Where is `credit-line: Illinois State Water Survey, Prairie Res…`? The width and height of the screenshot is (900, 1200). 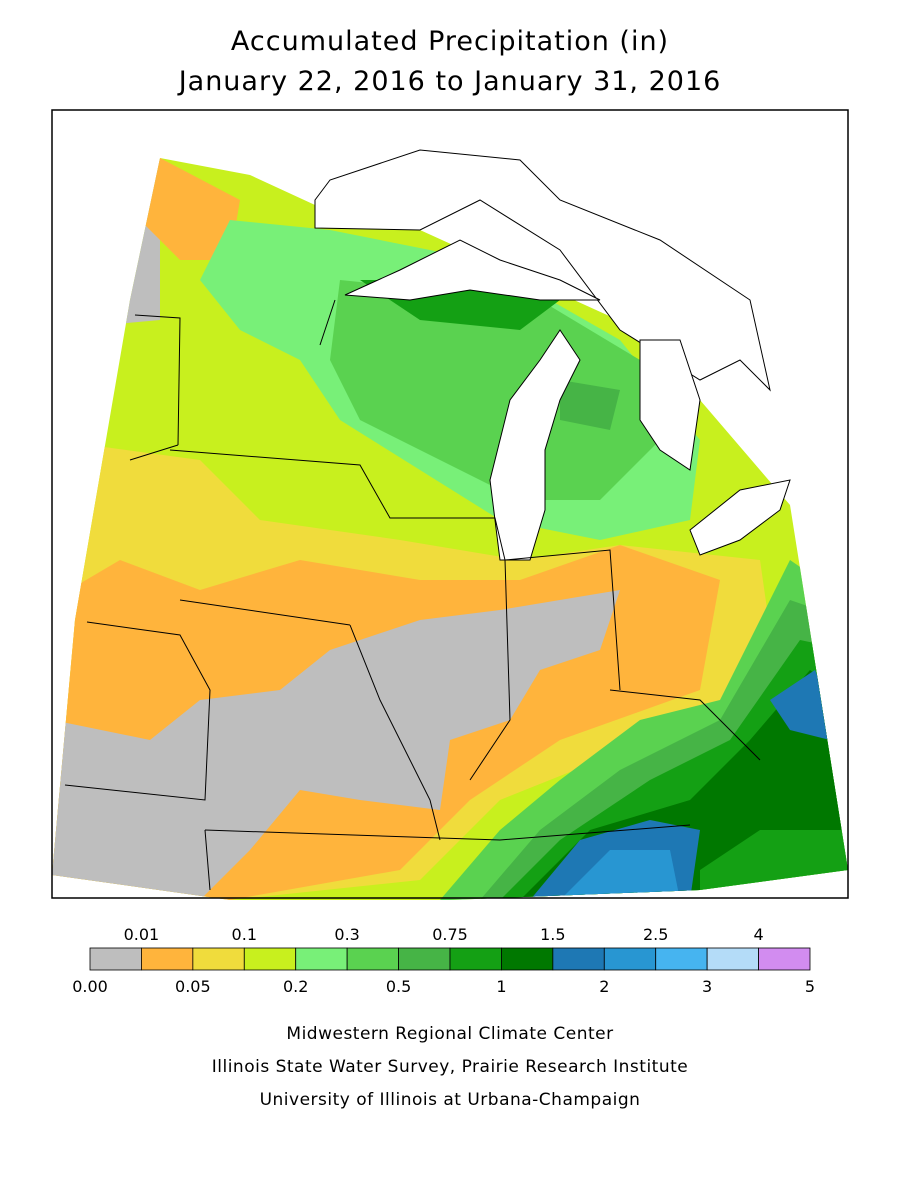 credit-line: Illinois State Water Survey, Prairie Res… is located at coordinates (450, 1067).